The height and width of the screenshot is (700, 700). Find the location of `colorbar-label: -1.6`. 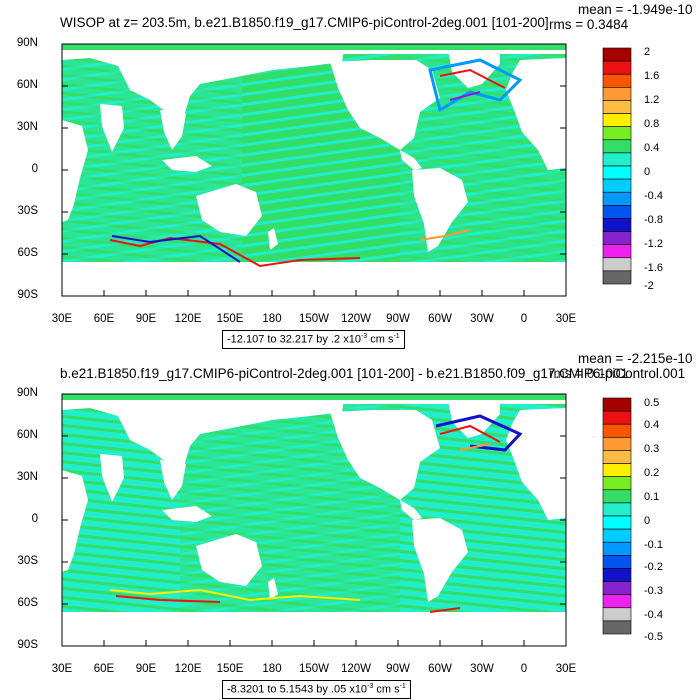

colorbar-label: -1.6 is located at coordinates (653, 268).